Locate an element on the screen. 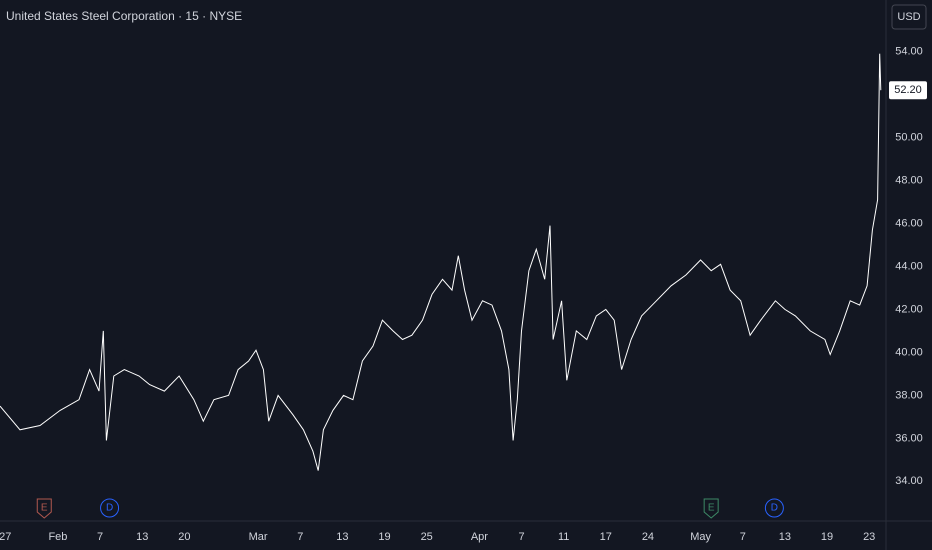 This screenshot has height=550, width=932. y-tick-label: 42.00 is located at coordinates (909, 309).